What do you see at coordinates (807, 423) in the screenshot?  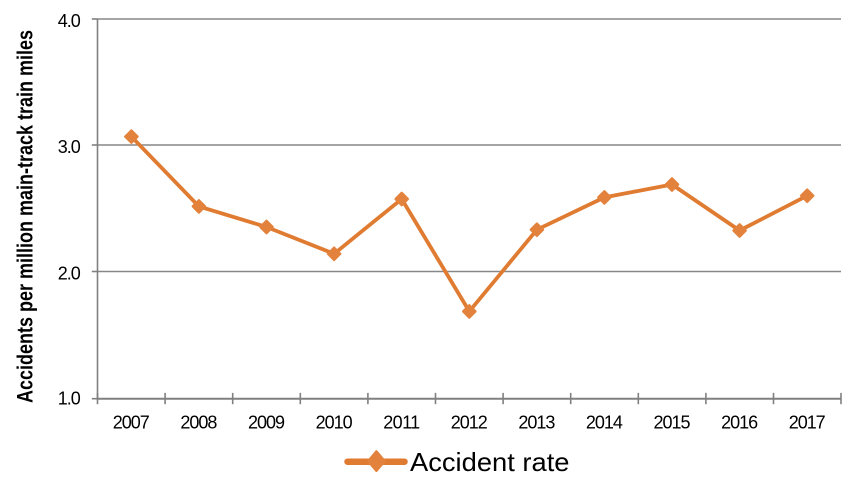 I see `svg-text: 2017` at bounding box center [807, 423].